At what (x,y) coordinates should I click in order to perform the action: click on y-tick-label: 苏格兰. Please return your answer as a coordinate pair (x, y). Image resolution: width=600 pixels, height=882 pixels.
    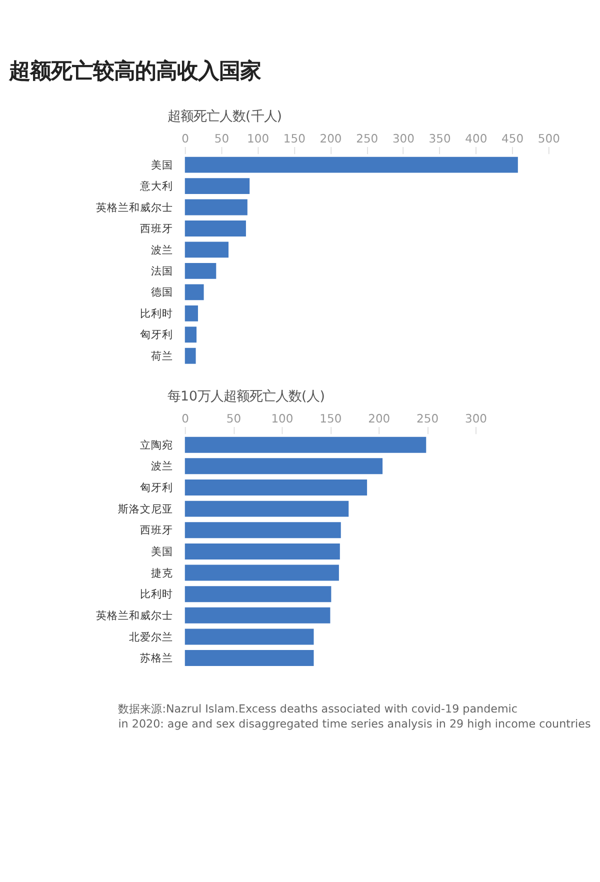
    Looking at the image, I should click on (156, 658).